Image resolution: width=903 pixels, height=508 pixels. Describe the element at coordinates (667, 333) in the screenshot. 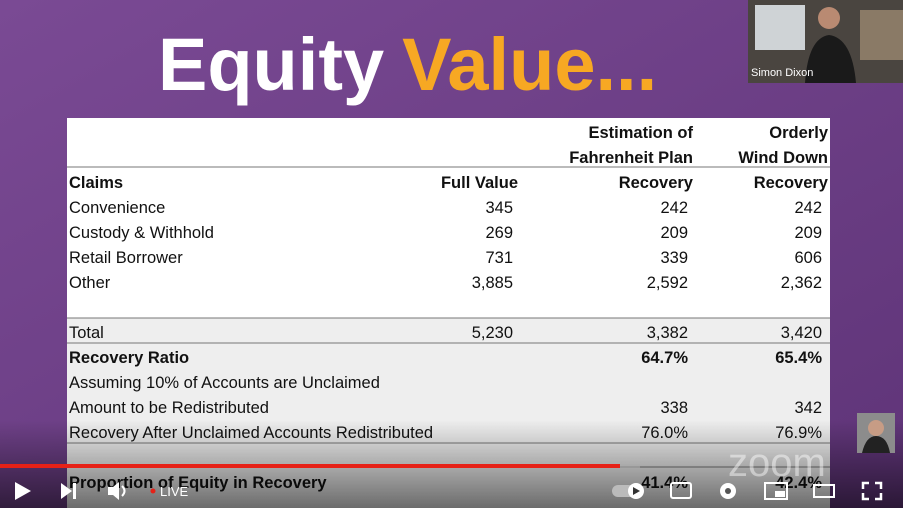

I see `table-cell: 3,382` at that location.